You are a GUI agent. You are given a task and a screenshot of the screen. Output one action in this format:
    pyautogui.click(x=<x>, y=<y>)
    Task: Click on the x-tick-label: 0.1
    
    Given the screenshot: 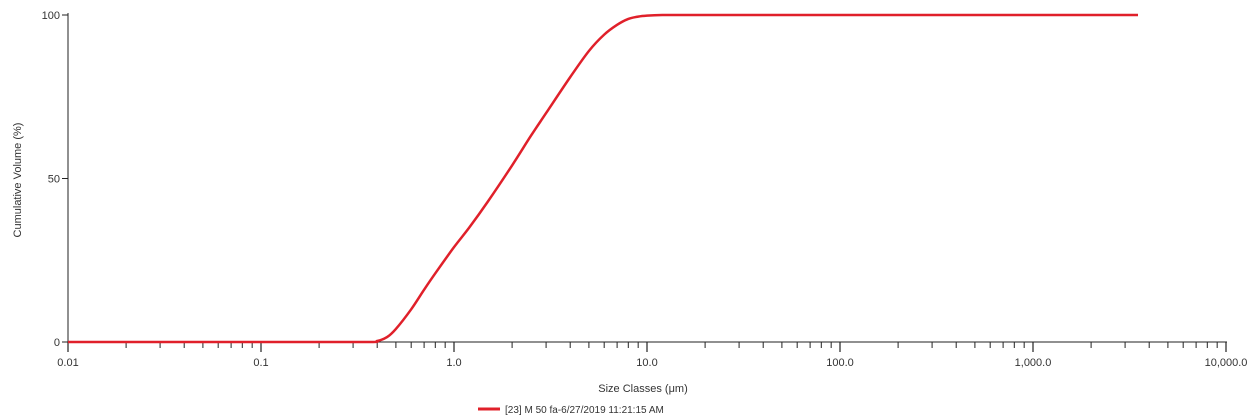 What is the action you would take?
    pyautogui.click(x=260, y=363)
    